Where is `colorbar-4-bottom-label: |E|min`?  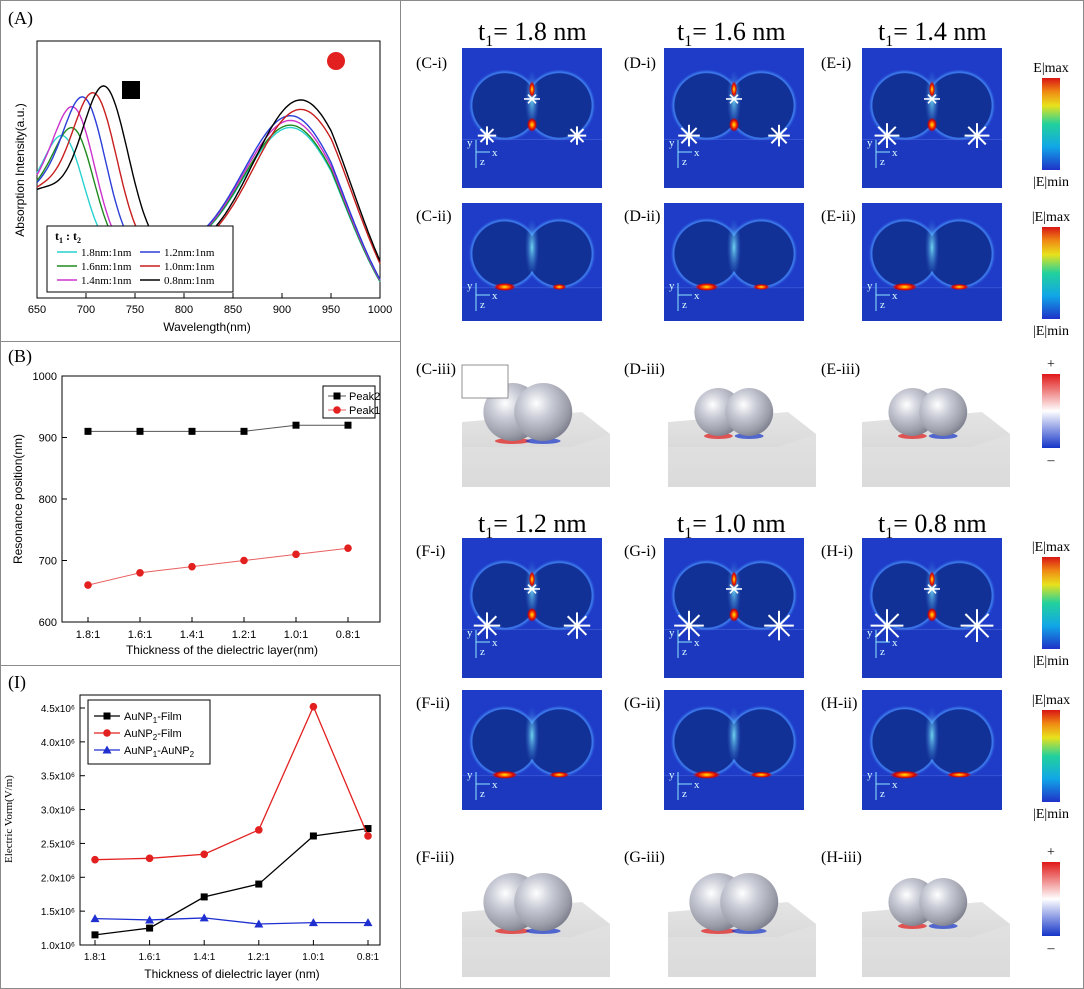
colorbar-4-bottom-label: |E|min is located at coordinates (1051, 661).